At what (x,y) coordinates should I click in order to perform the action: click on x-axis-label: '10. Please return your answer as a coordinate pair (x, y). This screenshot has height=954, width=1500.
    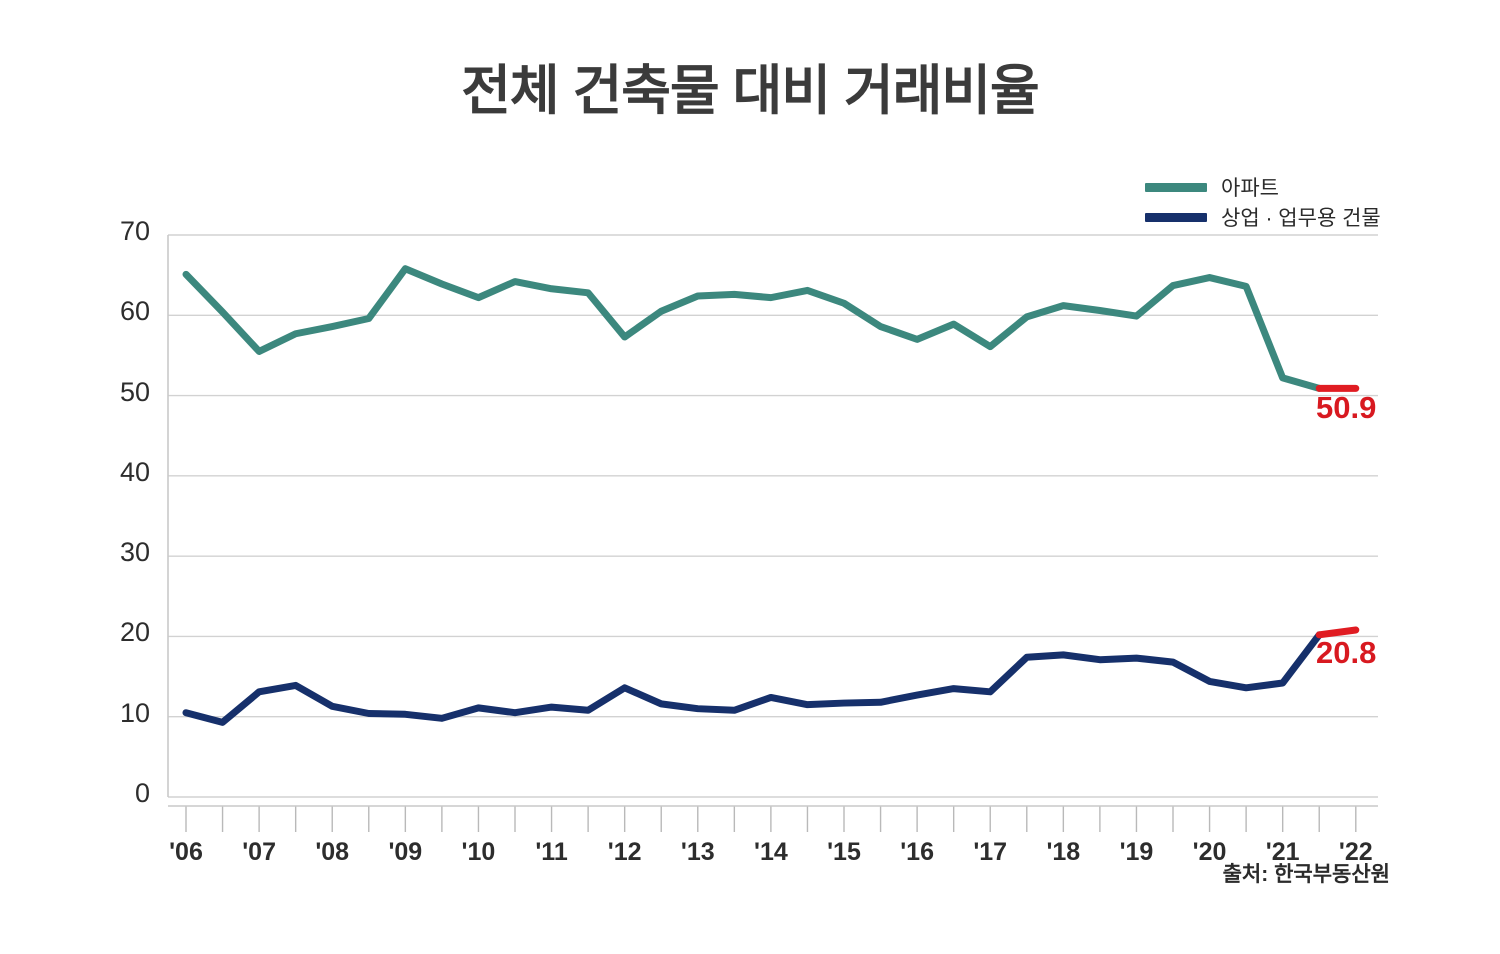
    Looking at the image, I should click on (478, 852).